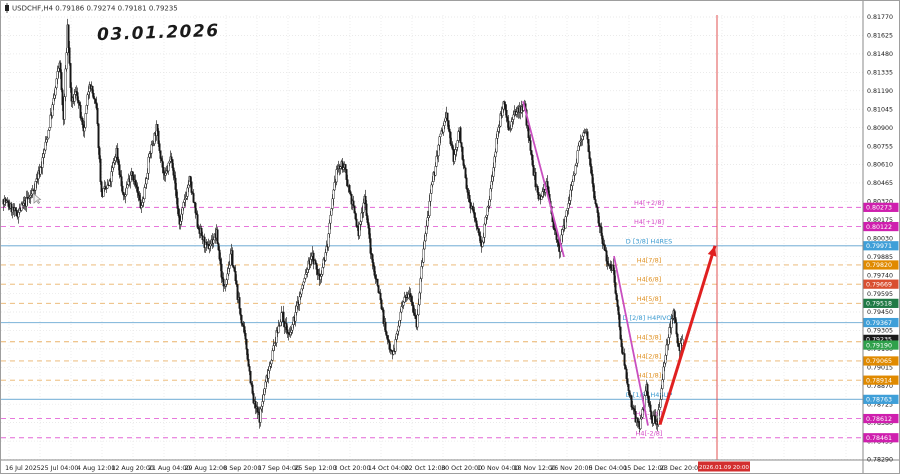 This screenshot has width=900, height=474. I want to click on price-axis, so click(881, 237).